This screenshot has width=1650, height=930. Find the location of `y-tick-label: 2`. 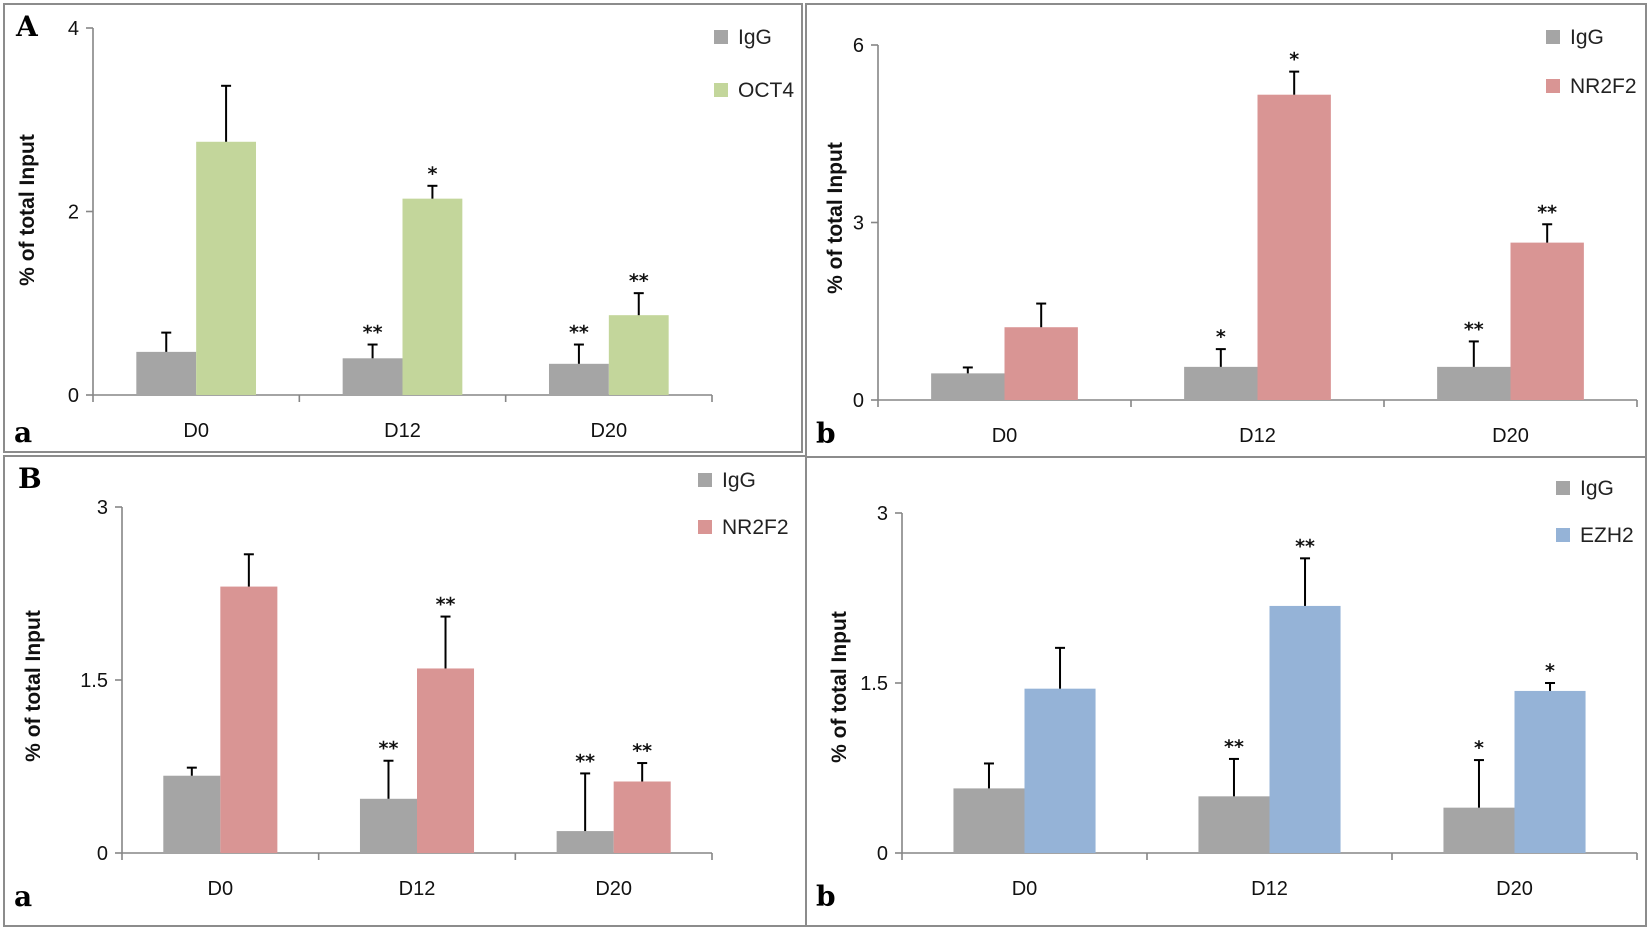

y-tick-label: 2 is located at coordinates (73, 213).